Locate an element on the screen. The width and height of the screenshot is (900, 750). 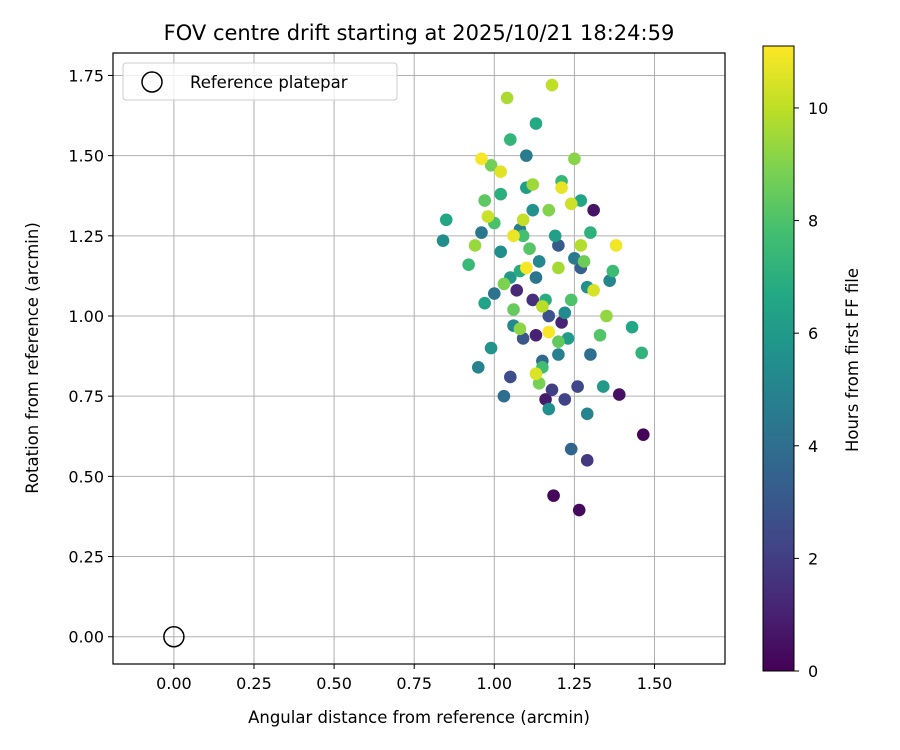
x-tick-label: 0.75 is located at coordinates (414, 683).